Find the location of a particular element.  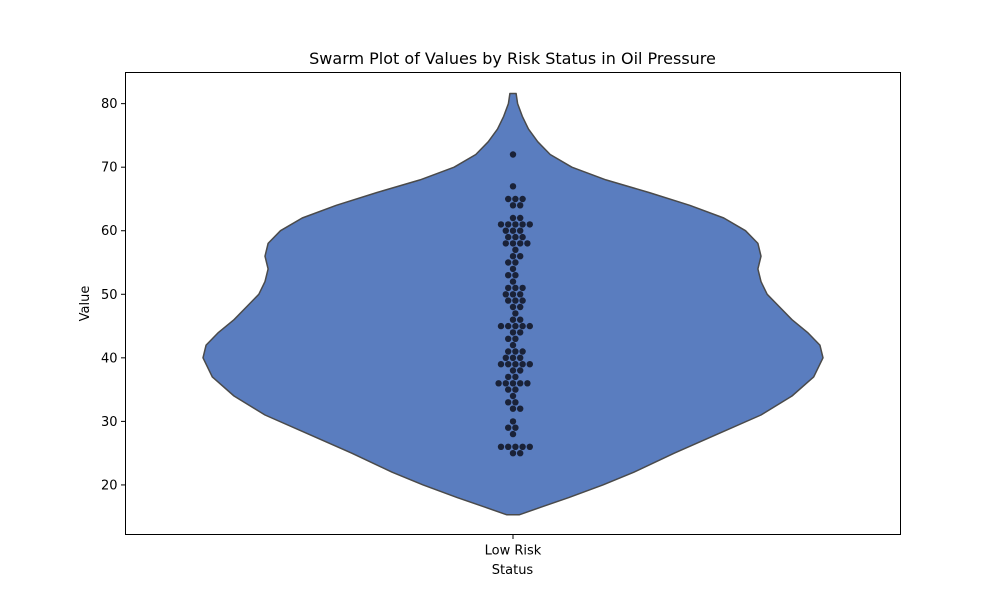

y-tick-label: 70 is located at coordinates (109, 168).